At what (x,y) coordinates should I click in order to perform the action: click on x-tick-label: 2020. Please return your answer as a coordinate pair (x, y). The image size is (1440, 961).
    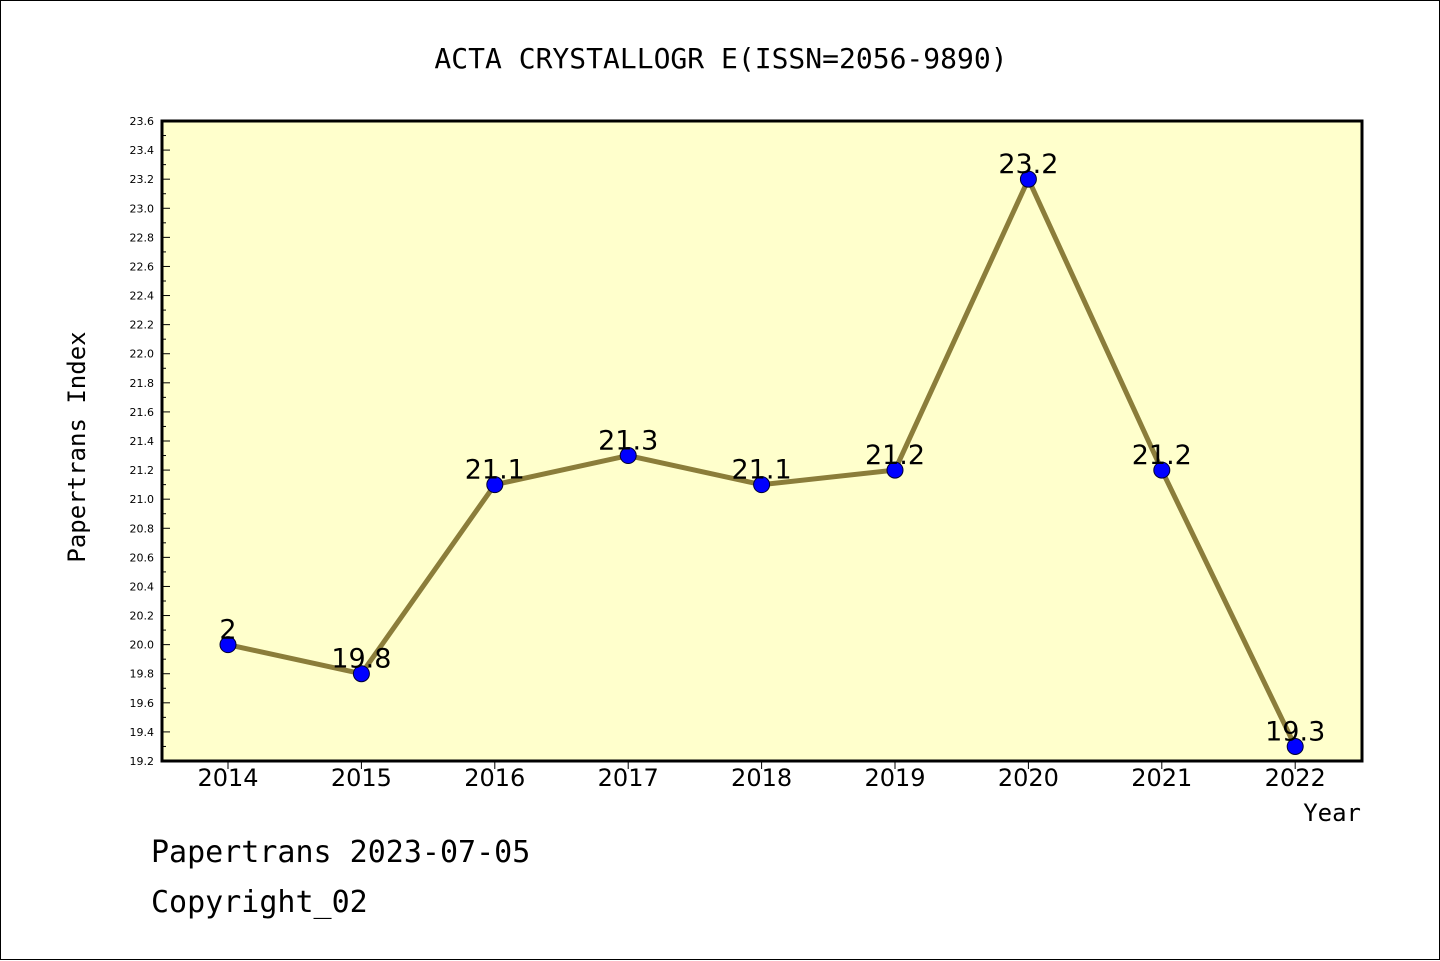
    Looking at the image, I should click on (1028, 778).